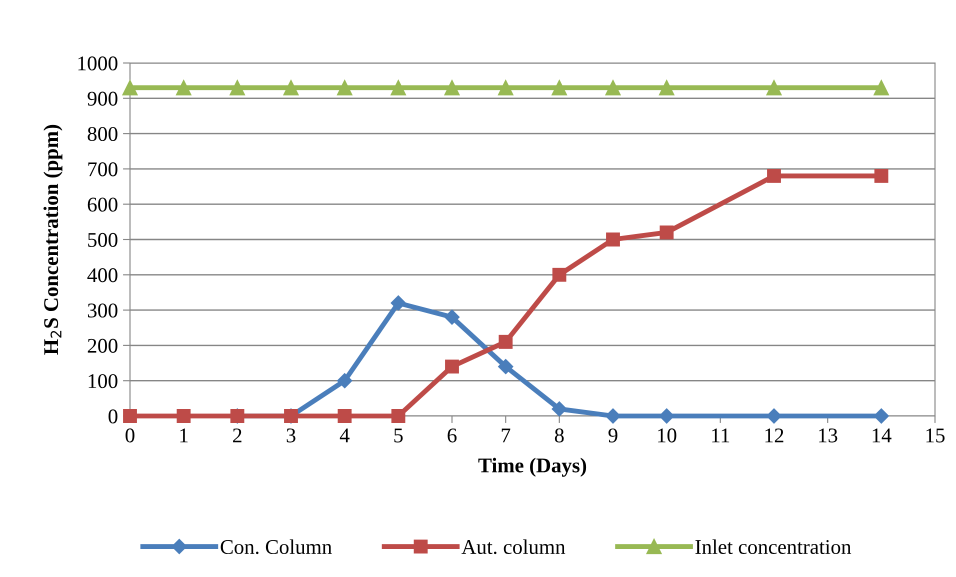 The width and height of the screenshot is (956, 577). I want to click on x-tick-label: 14, so click(882, 435).